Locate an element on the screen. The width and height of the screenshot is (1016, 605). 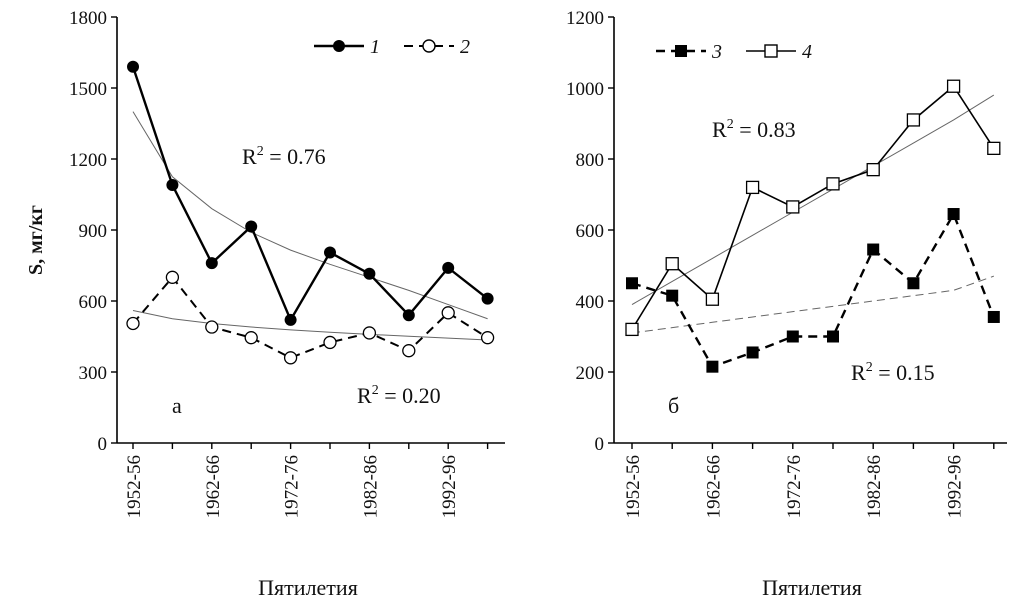
legend-2-marker is located at coordinates (429, 46).